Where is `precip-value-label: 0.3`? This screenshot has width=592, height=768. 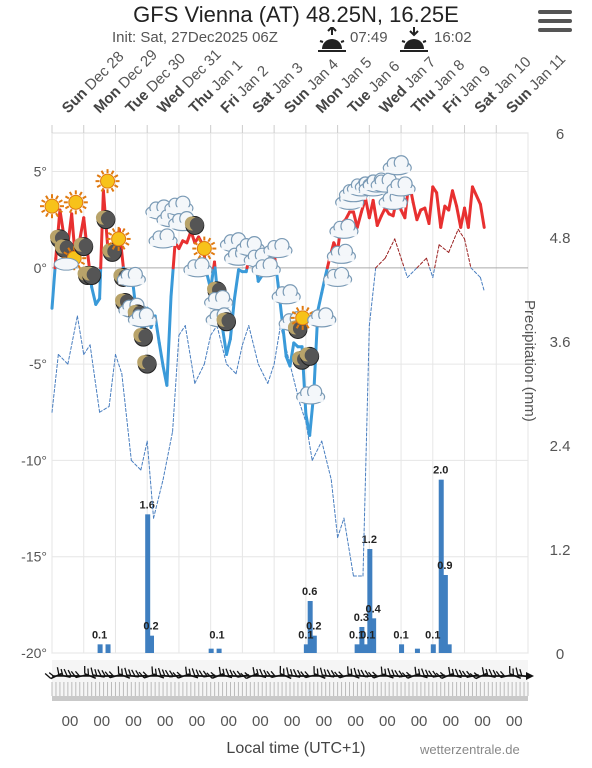
precip-value-label: 0.3 is located at coordinates (361, 618).